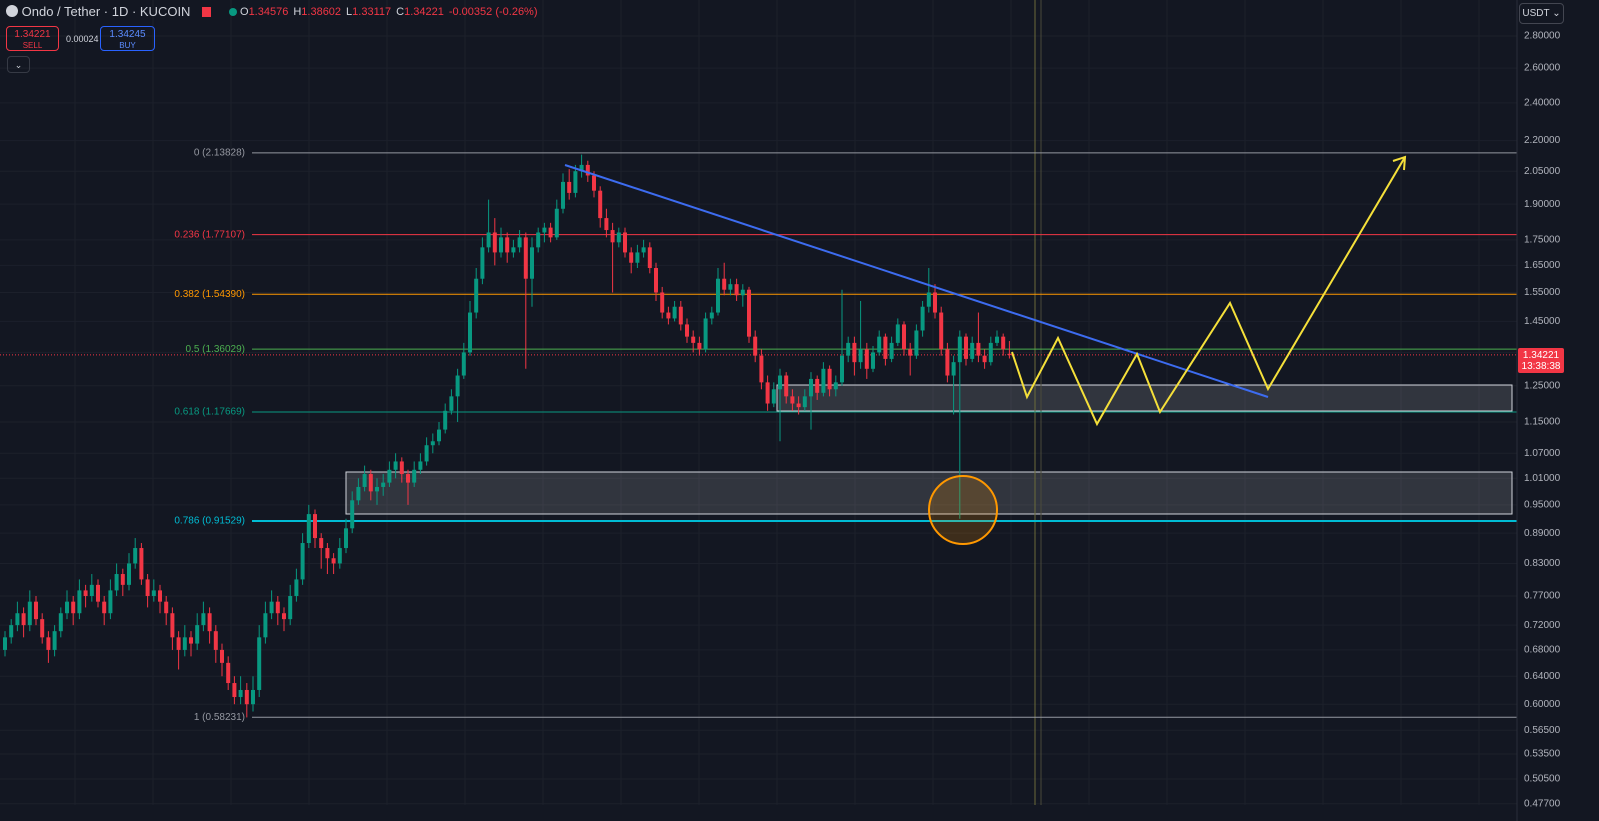  What do you see at coordinates (209, 412) in the screenshot?
I see `fib-label: 0.618 (1.17669)` at bounding box center [209, 412].